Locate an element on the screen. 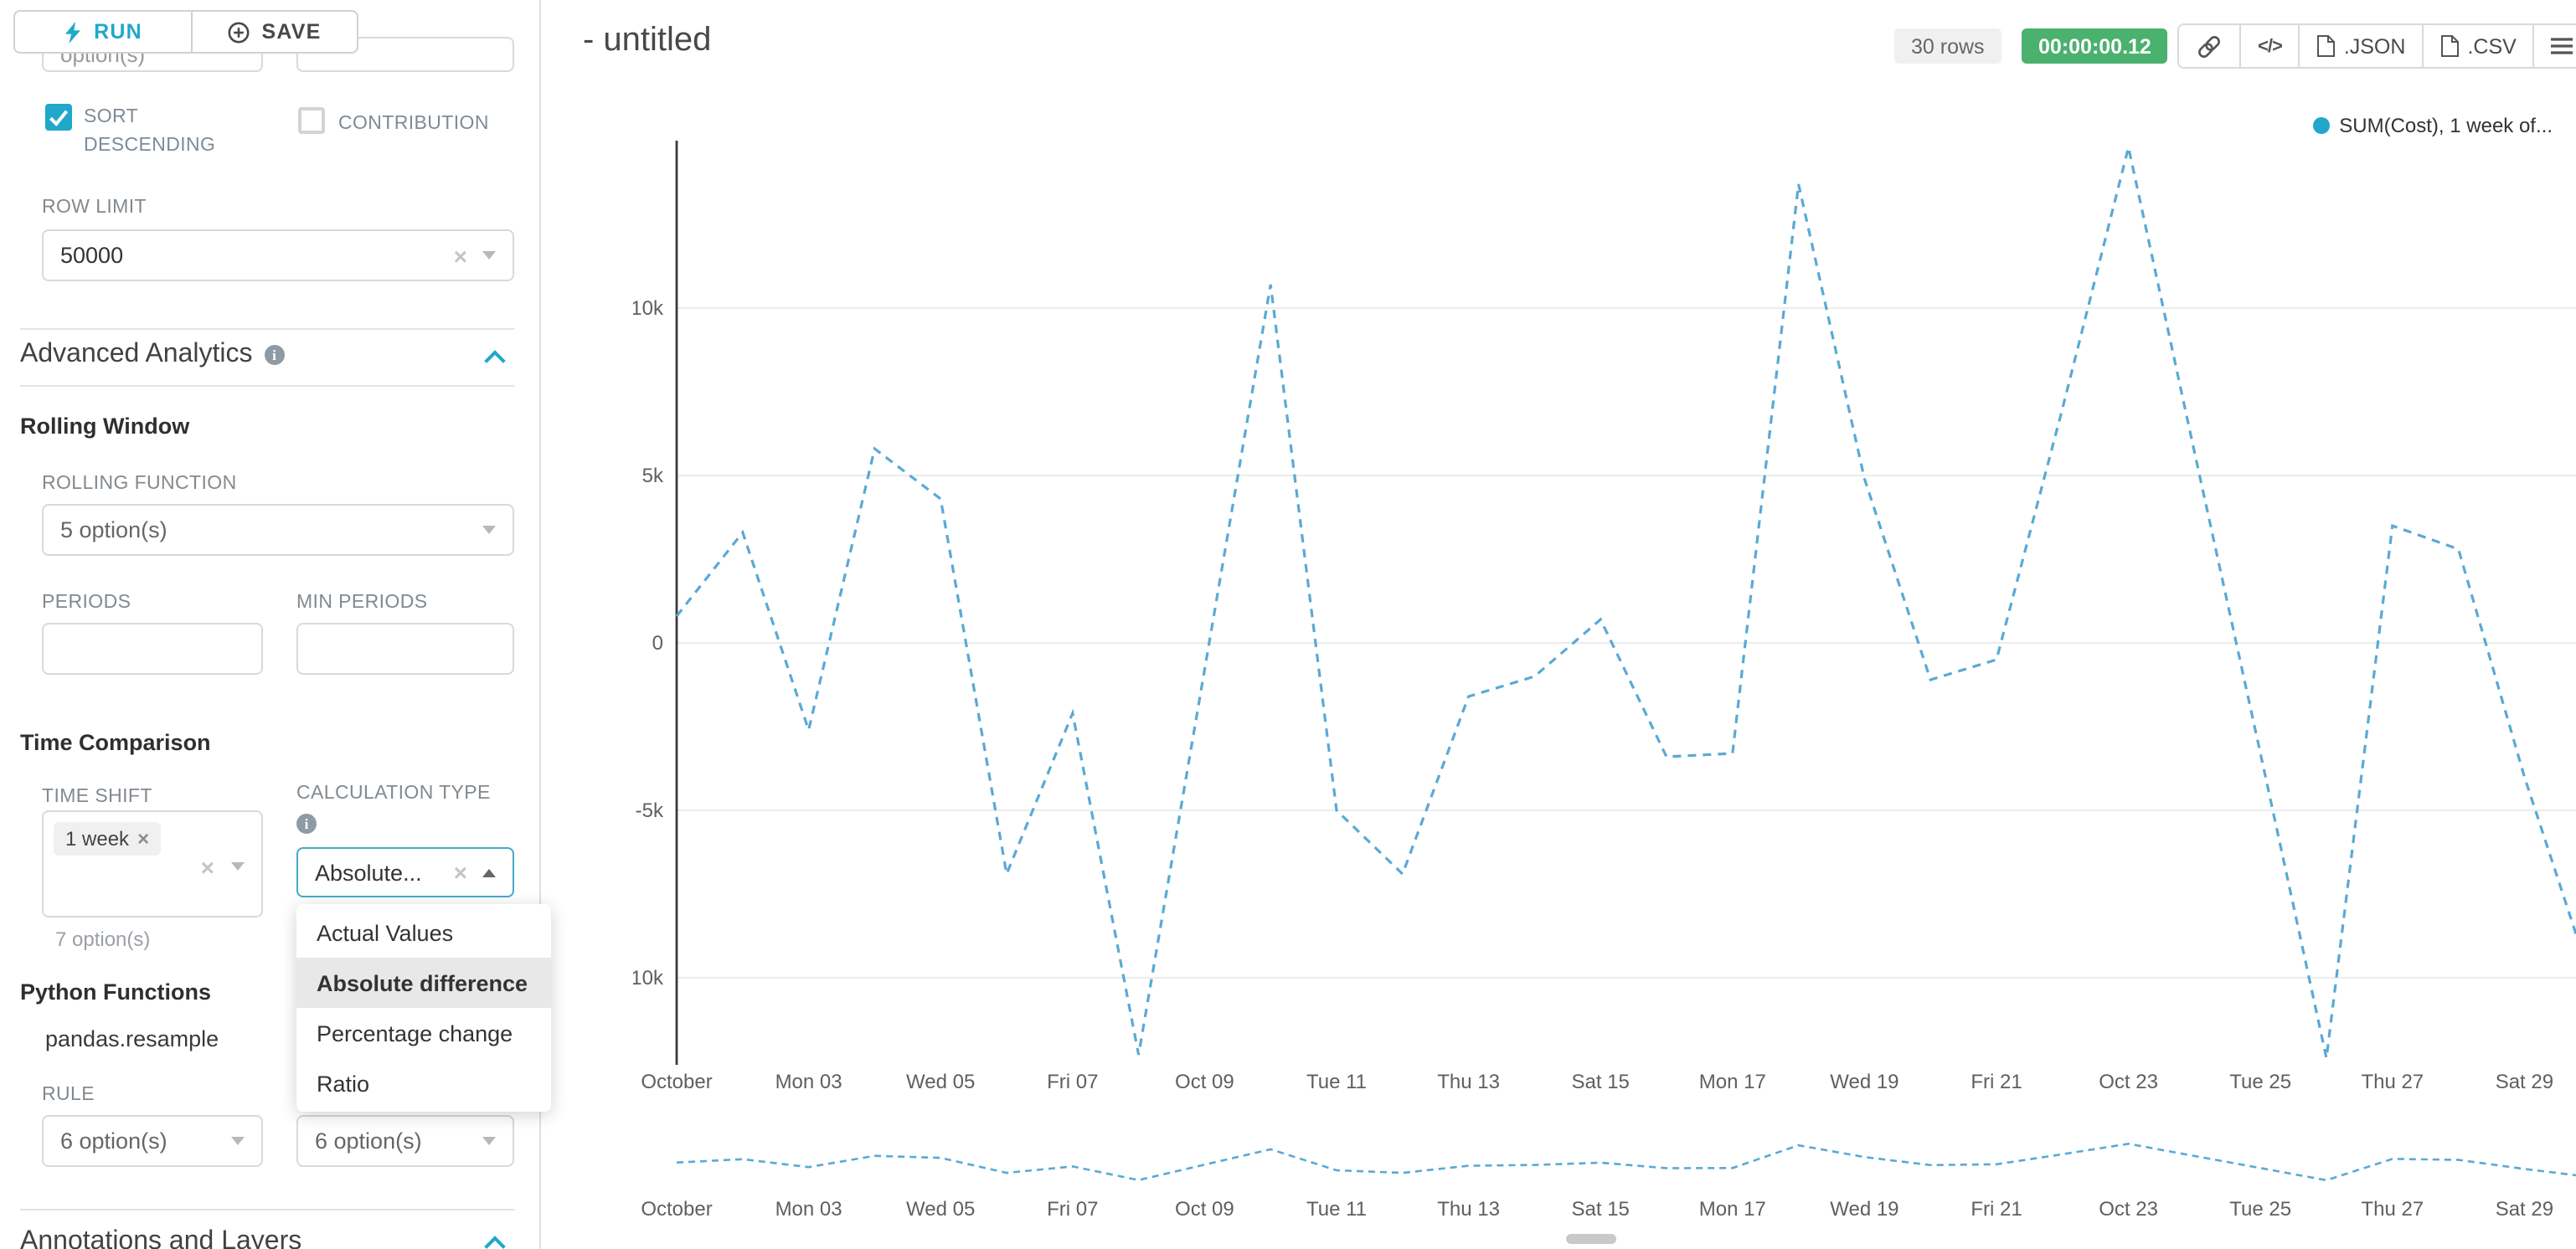 This screenshot has width=2576, height=1249. export-csv-label: .CSV is located at coordinates (2492, 46).